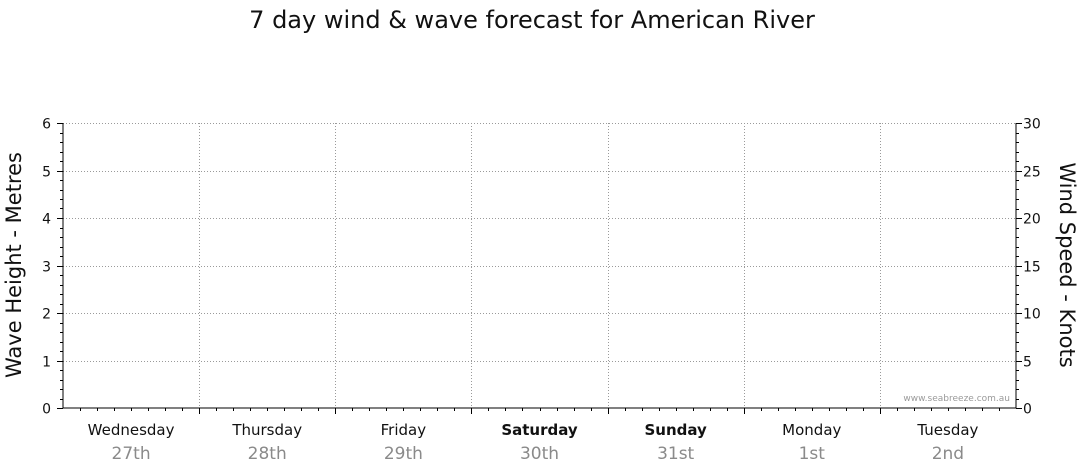 This screenshot has width=1080, height=475. I want to click on right-axis-ticks: 0 5 10 15 20 25 30, so click(1028, 267).